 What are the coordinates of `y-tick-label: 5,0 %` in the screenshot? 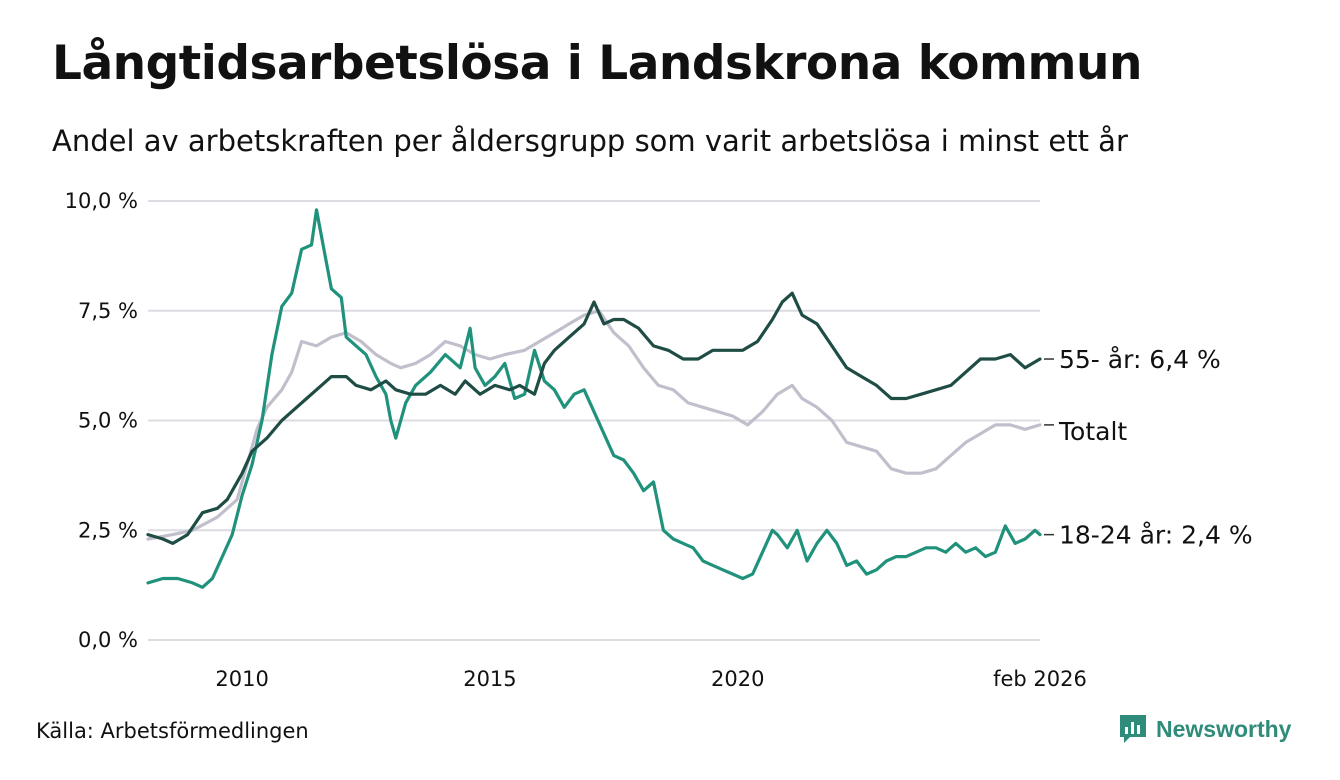 It's located at (108, 421).